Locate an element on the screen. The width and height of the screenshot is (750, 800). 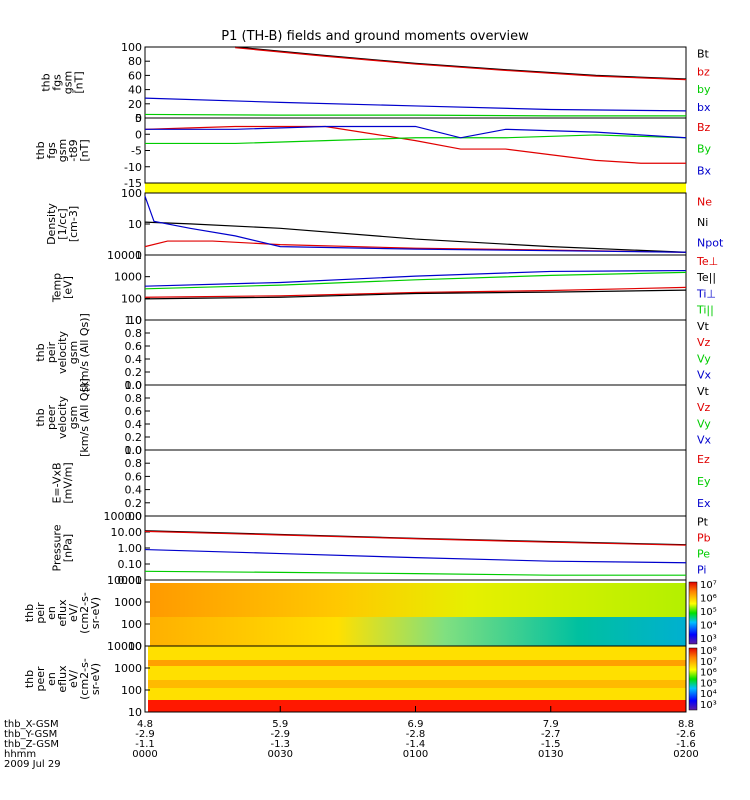
y-tick-label-ion_spec: 1000 is located at coordinates (128, 602).